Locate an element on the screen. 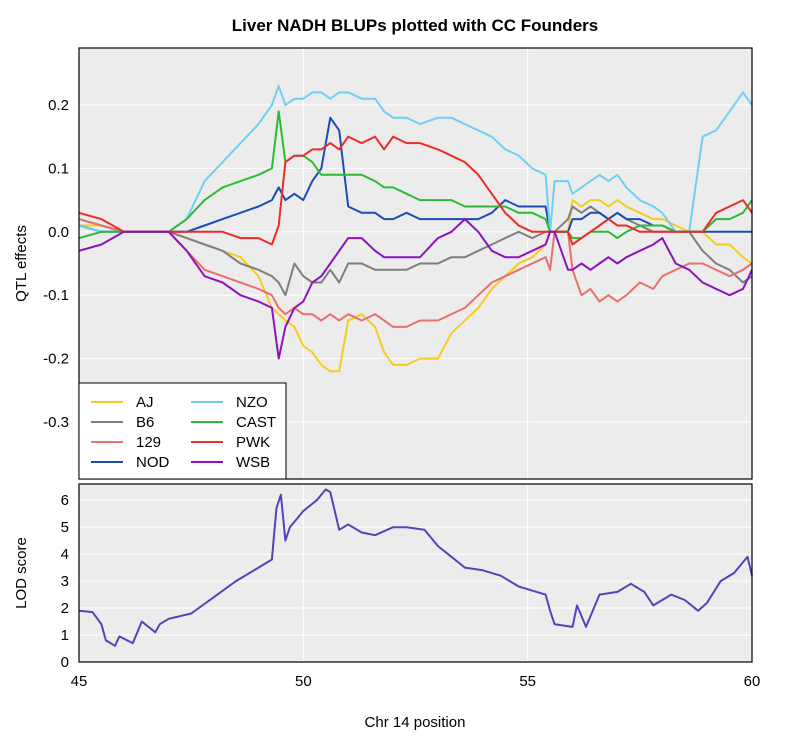  y-tick-label: 0.1 is located at coordinates (58, 168).